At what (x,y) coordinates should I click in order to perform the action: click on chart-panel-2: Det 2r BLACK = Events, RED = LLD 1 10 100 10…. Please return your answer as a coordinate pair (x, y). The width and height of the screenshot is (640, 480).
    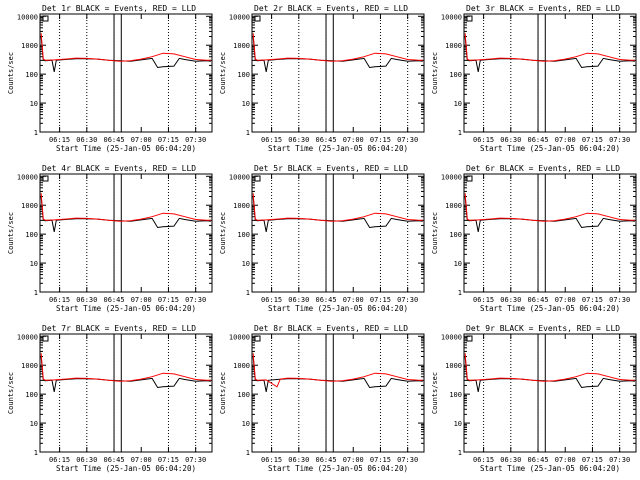
    Looking at the image, I should click on (322, 78).